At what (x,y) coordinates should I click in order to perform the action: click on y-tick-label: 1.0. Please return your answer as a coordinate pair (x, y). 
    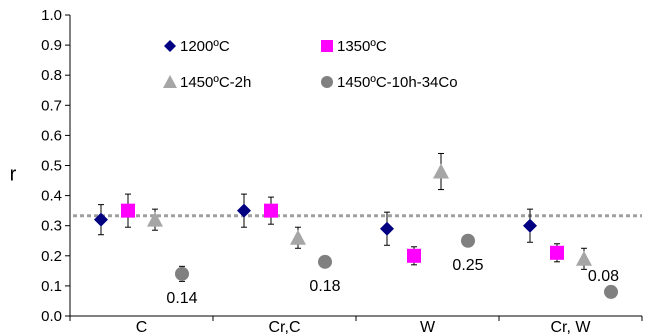
    Looking at the image, I should click on (51, 15).